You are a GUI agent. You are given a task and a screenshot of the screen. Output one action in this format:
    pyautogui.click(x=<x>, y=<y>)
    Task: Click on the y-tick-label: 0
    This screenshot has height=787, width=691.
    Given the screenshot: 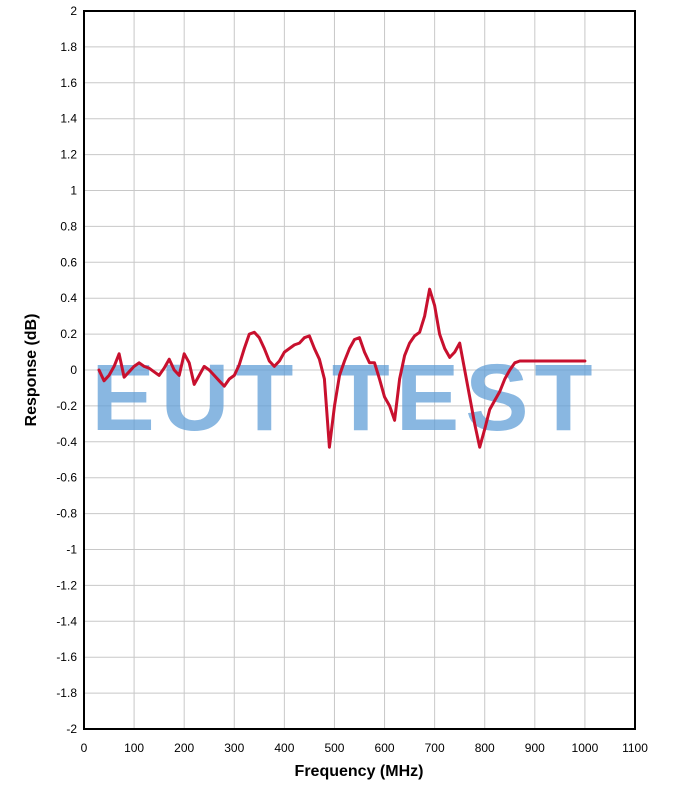 What is the action you would take?
    pyautogui.click(x=73, y=370)
    